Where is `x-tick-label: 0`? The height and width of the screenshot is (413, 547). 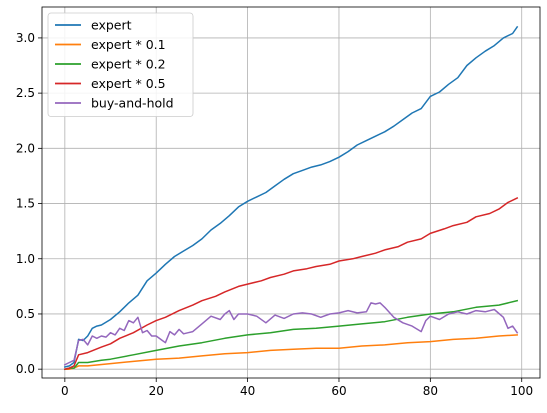
x-tick-label: 0 is located at coordinates (65, 391).